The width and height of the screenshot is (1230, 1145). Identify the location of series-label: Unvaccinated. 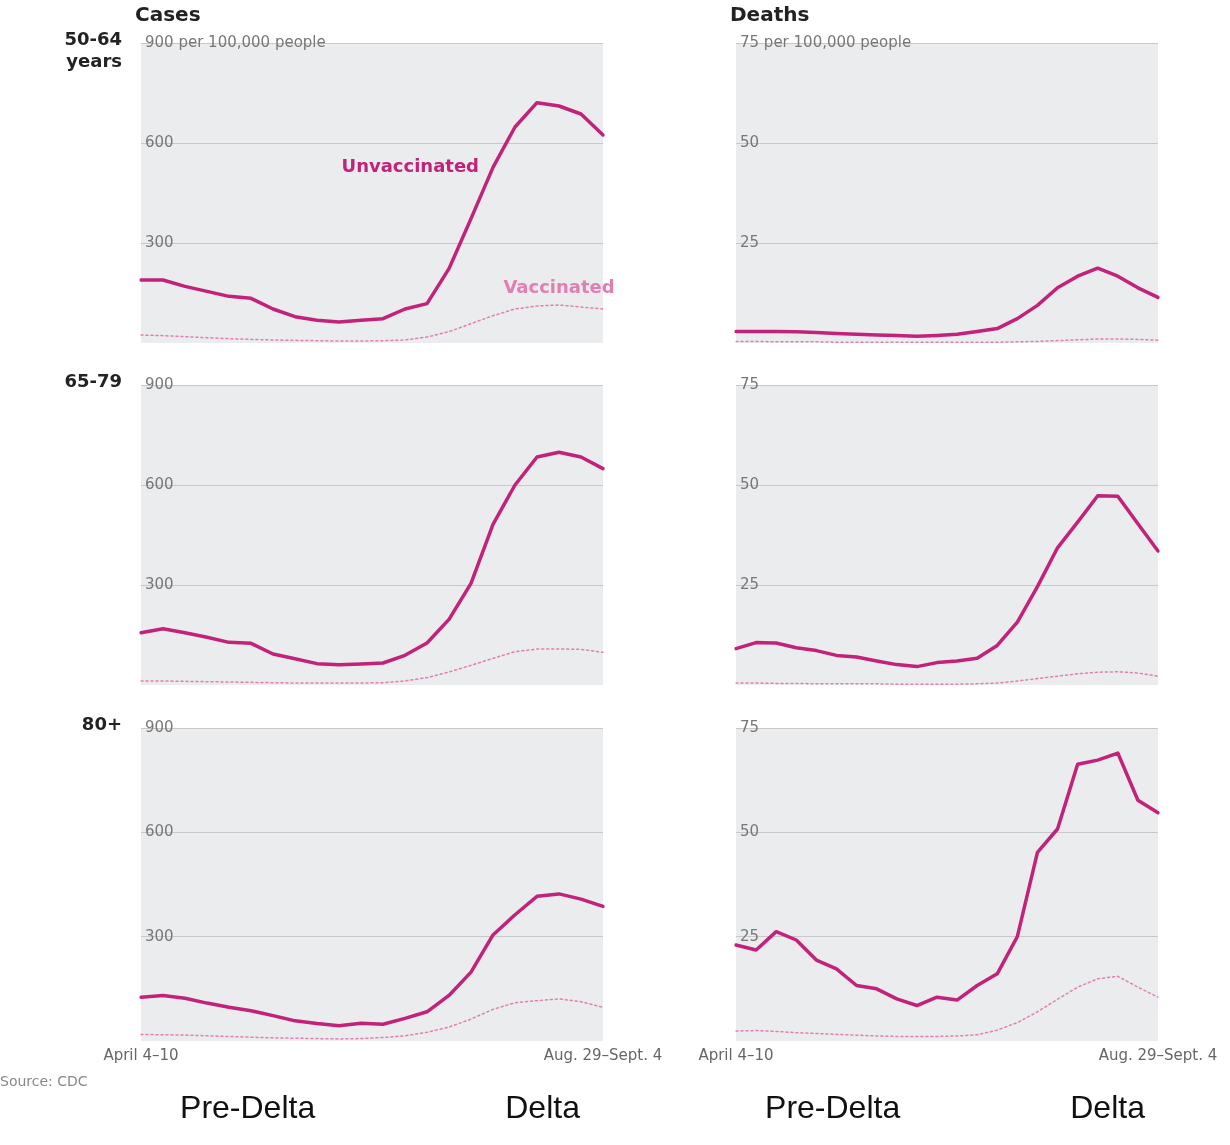
(410, 166).